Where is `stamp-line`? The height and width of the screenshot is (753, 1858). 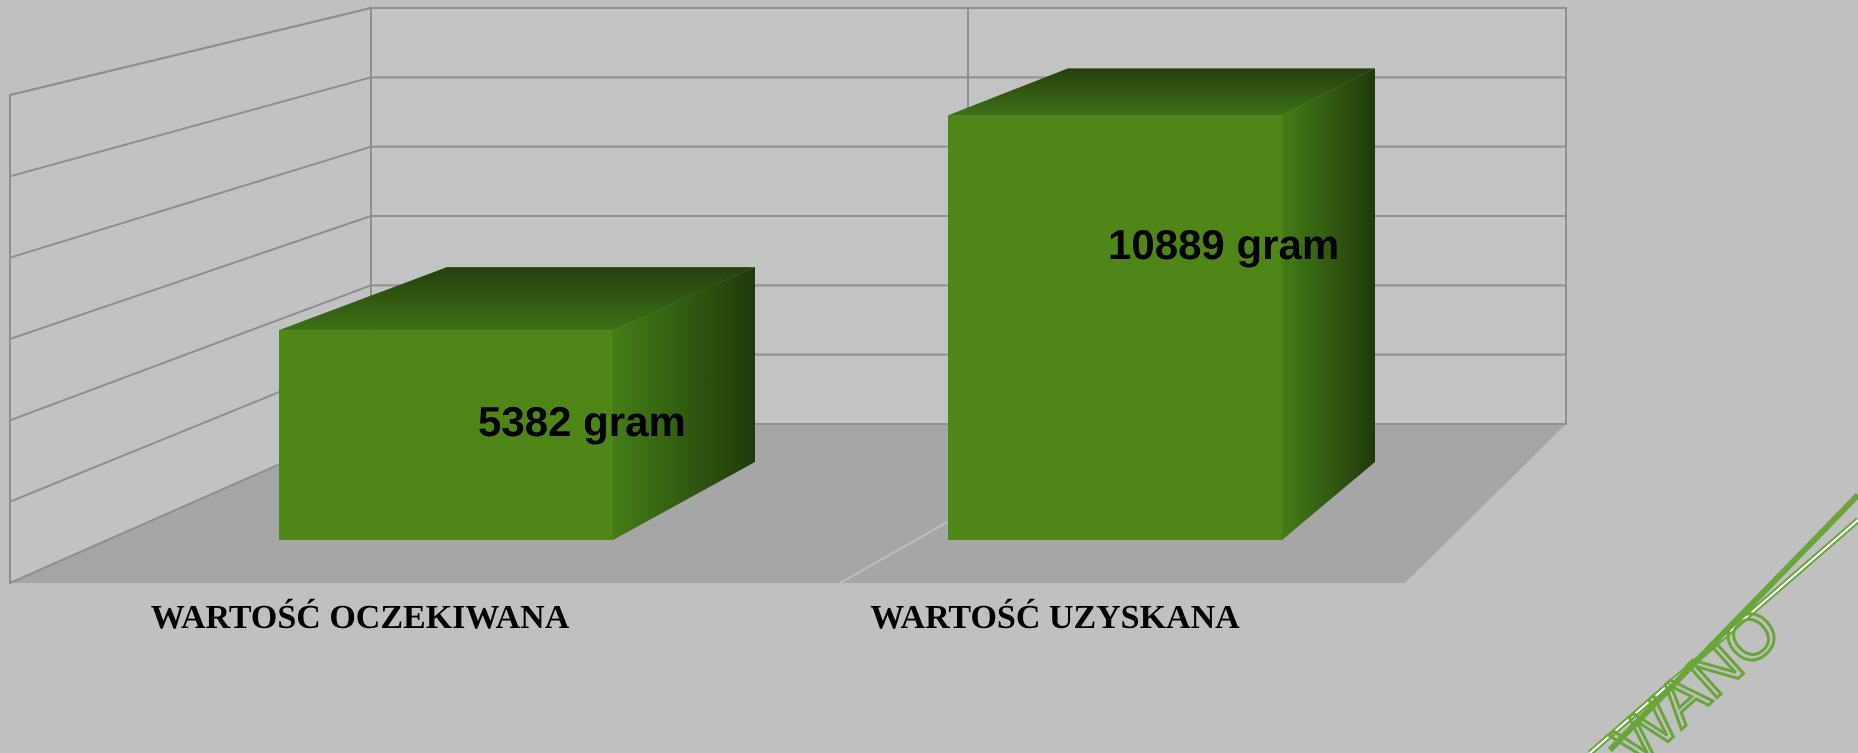 stamp-line is located at coordinates (1732, 622).